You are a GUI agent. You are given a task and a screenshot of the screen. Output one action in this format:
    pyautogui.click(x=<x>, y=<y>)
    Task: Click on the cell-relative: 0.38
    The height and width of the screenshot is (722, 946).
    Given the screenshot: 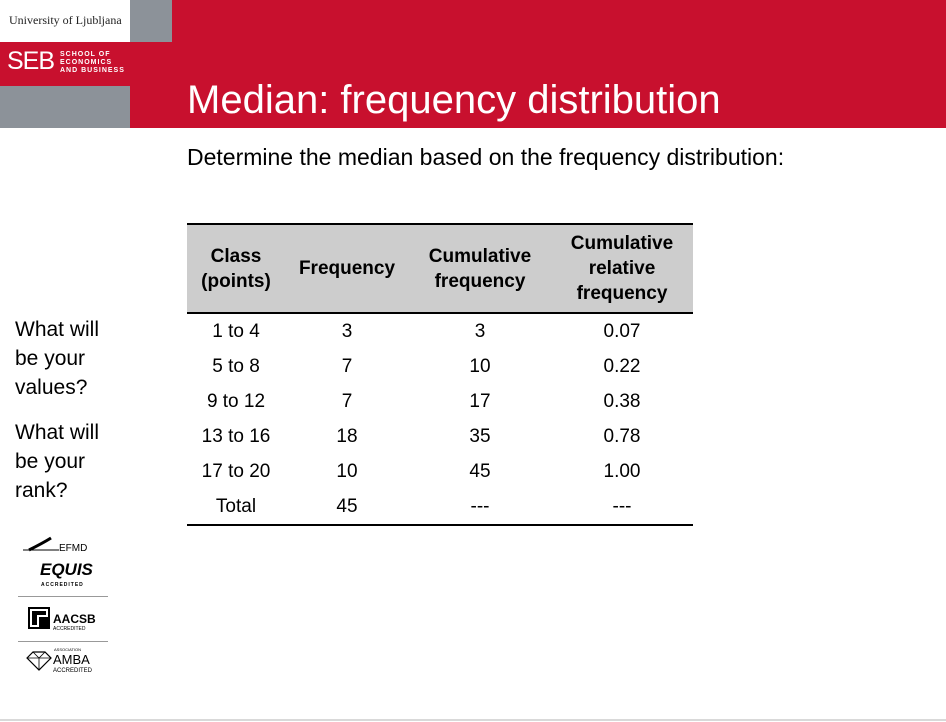 What is the action you would take?
    pyautogui.click(x=622, y=401)
    